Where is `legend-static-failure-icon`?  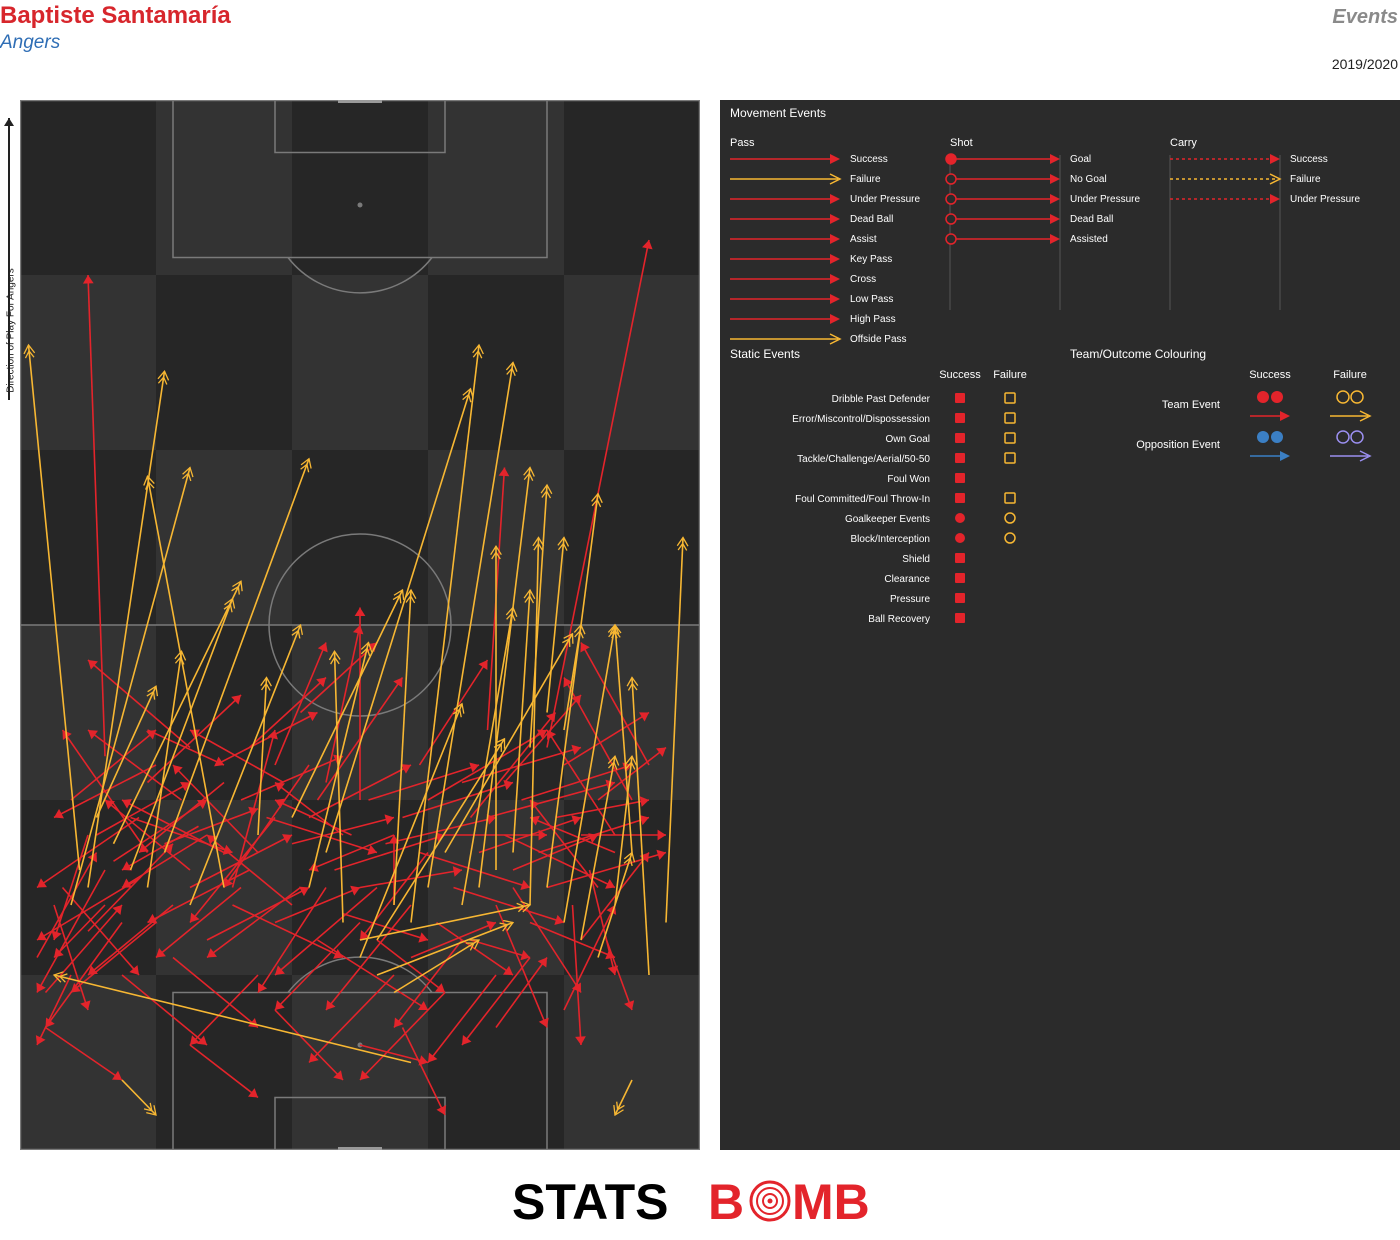
legend-static-failure-icon is located at coordinates (1010, 438).